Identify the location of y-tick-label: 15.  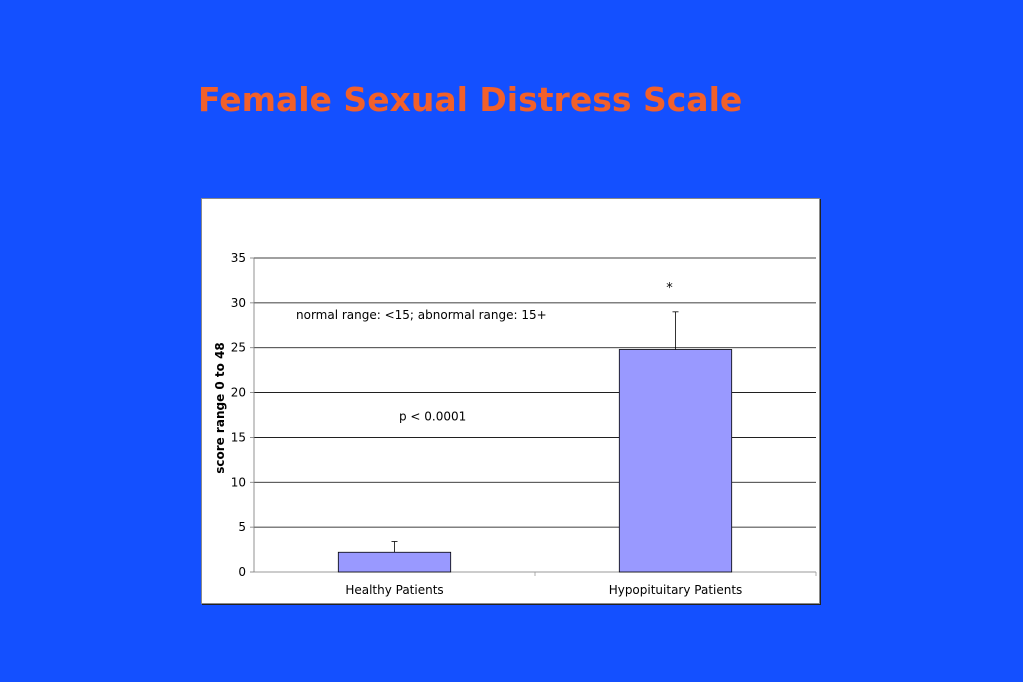
(238, 437).